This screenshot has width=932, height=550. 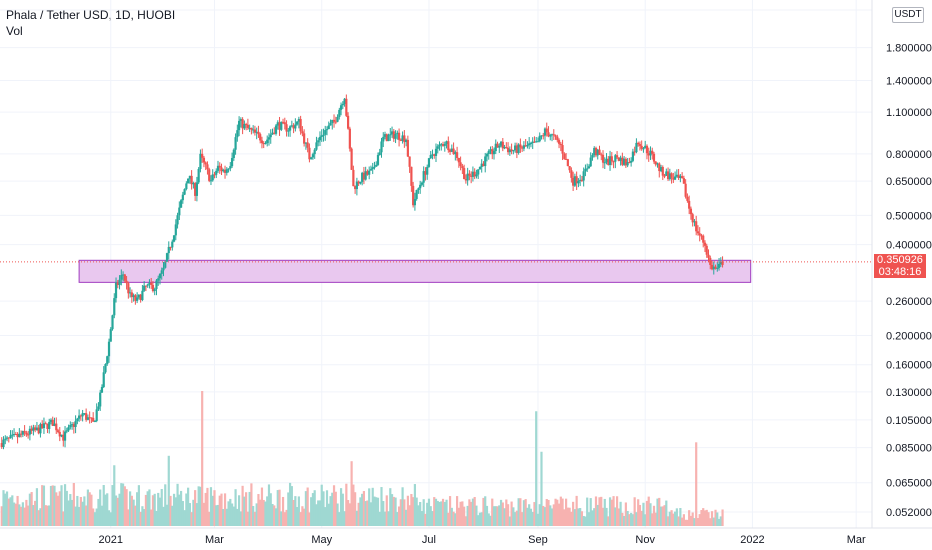 I want to click on currency-badge: USDT, so click(x=908, y=15).